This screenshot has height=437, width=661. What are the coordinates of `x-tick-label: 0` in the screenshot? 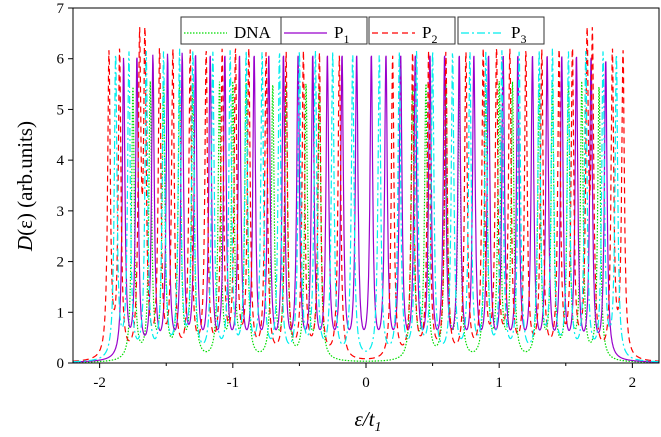 It's located at (366, 383).